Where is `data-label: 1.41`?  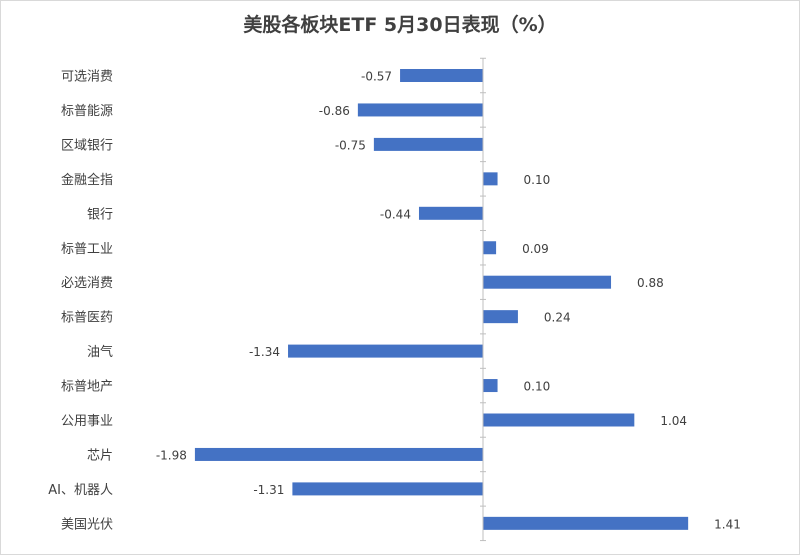
data-label: 1.41 is located at coordinates (727, 524).